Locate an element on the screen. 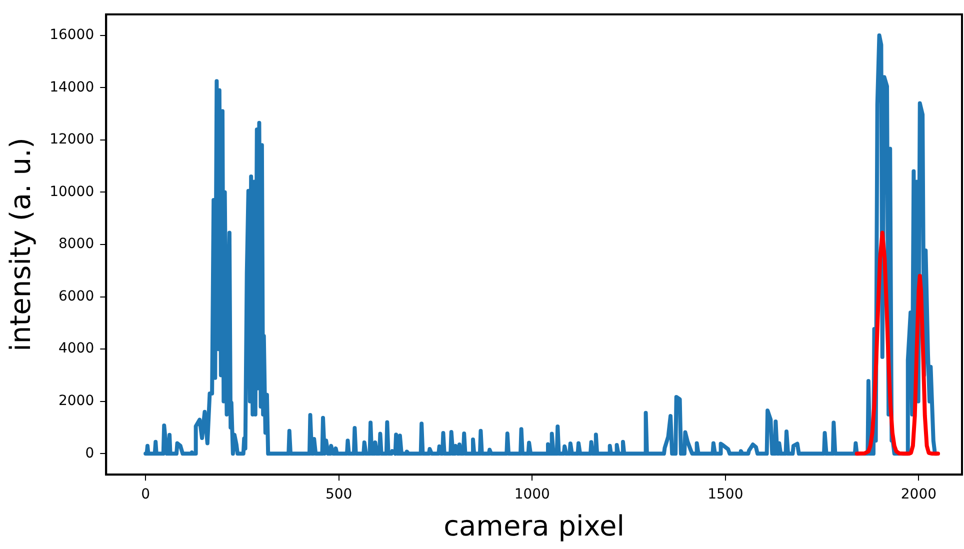  x-tick-label: 0 is located at coordinates (145, 494).